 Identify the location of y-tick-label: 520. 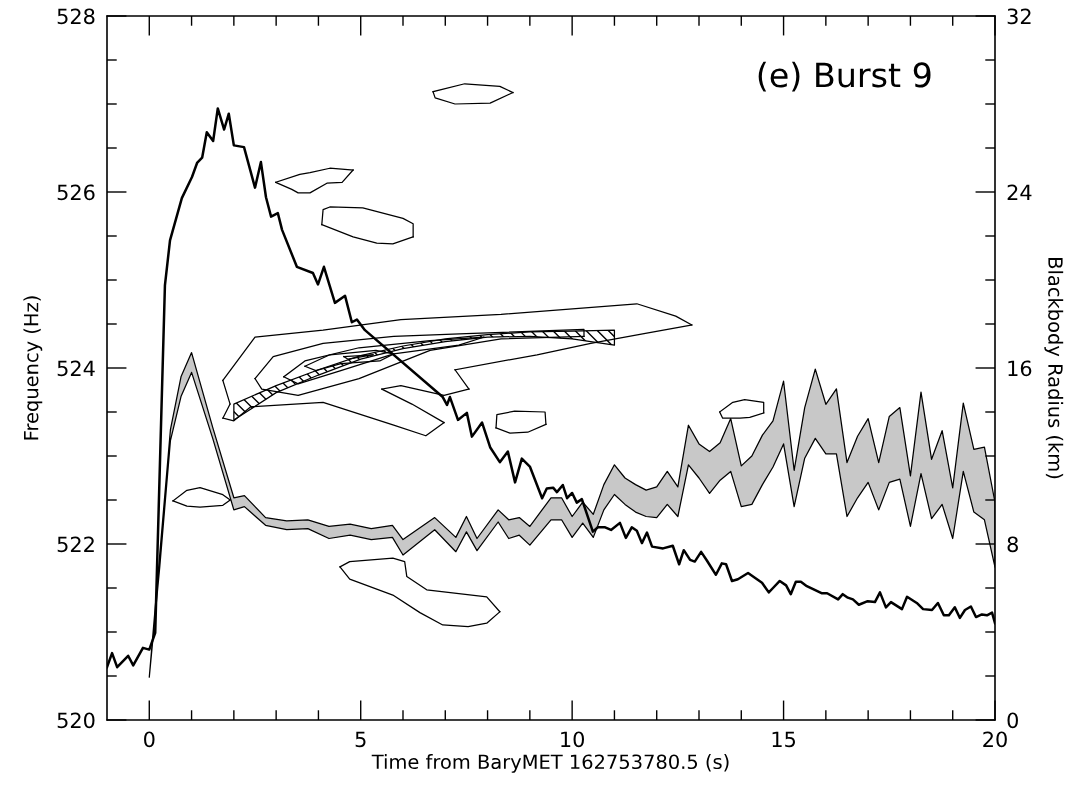
(76, 720).